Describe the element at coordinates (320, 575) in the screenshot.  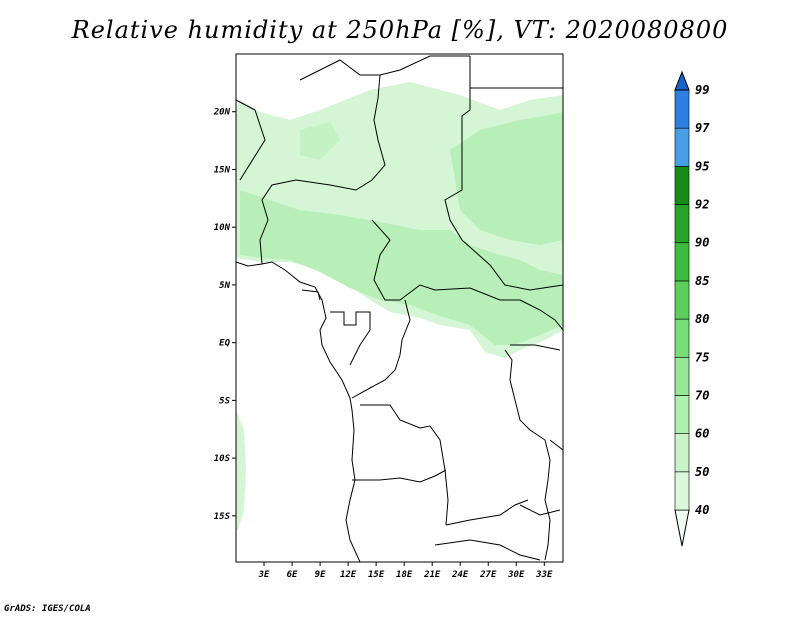
I see `lon-tick-label: 9E` at that location.